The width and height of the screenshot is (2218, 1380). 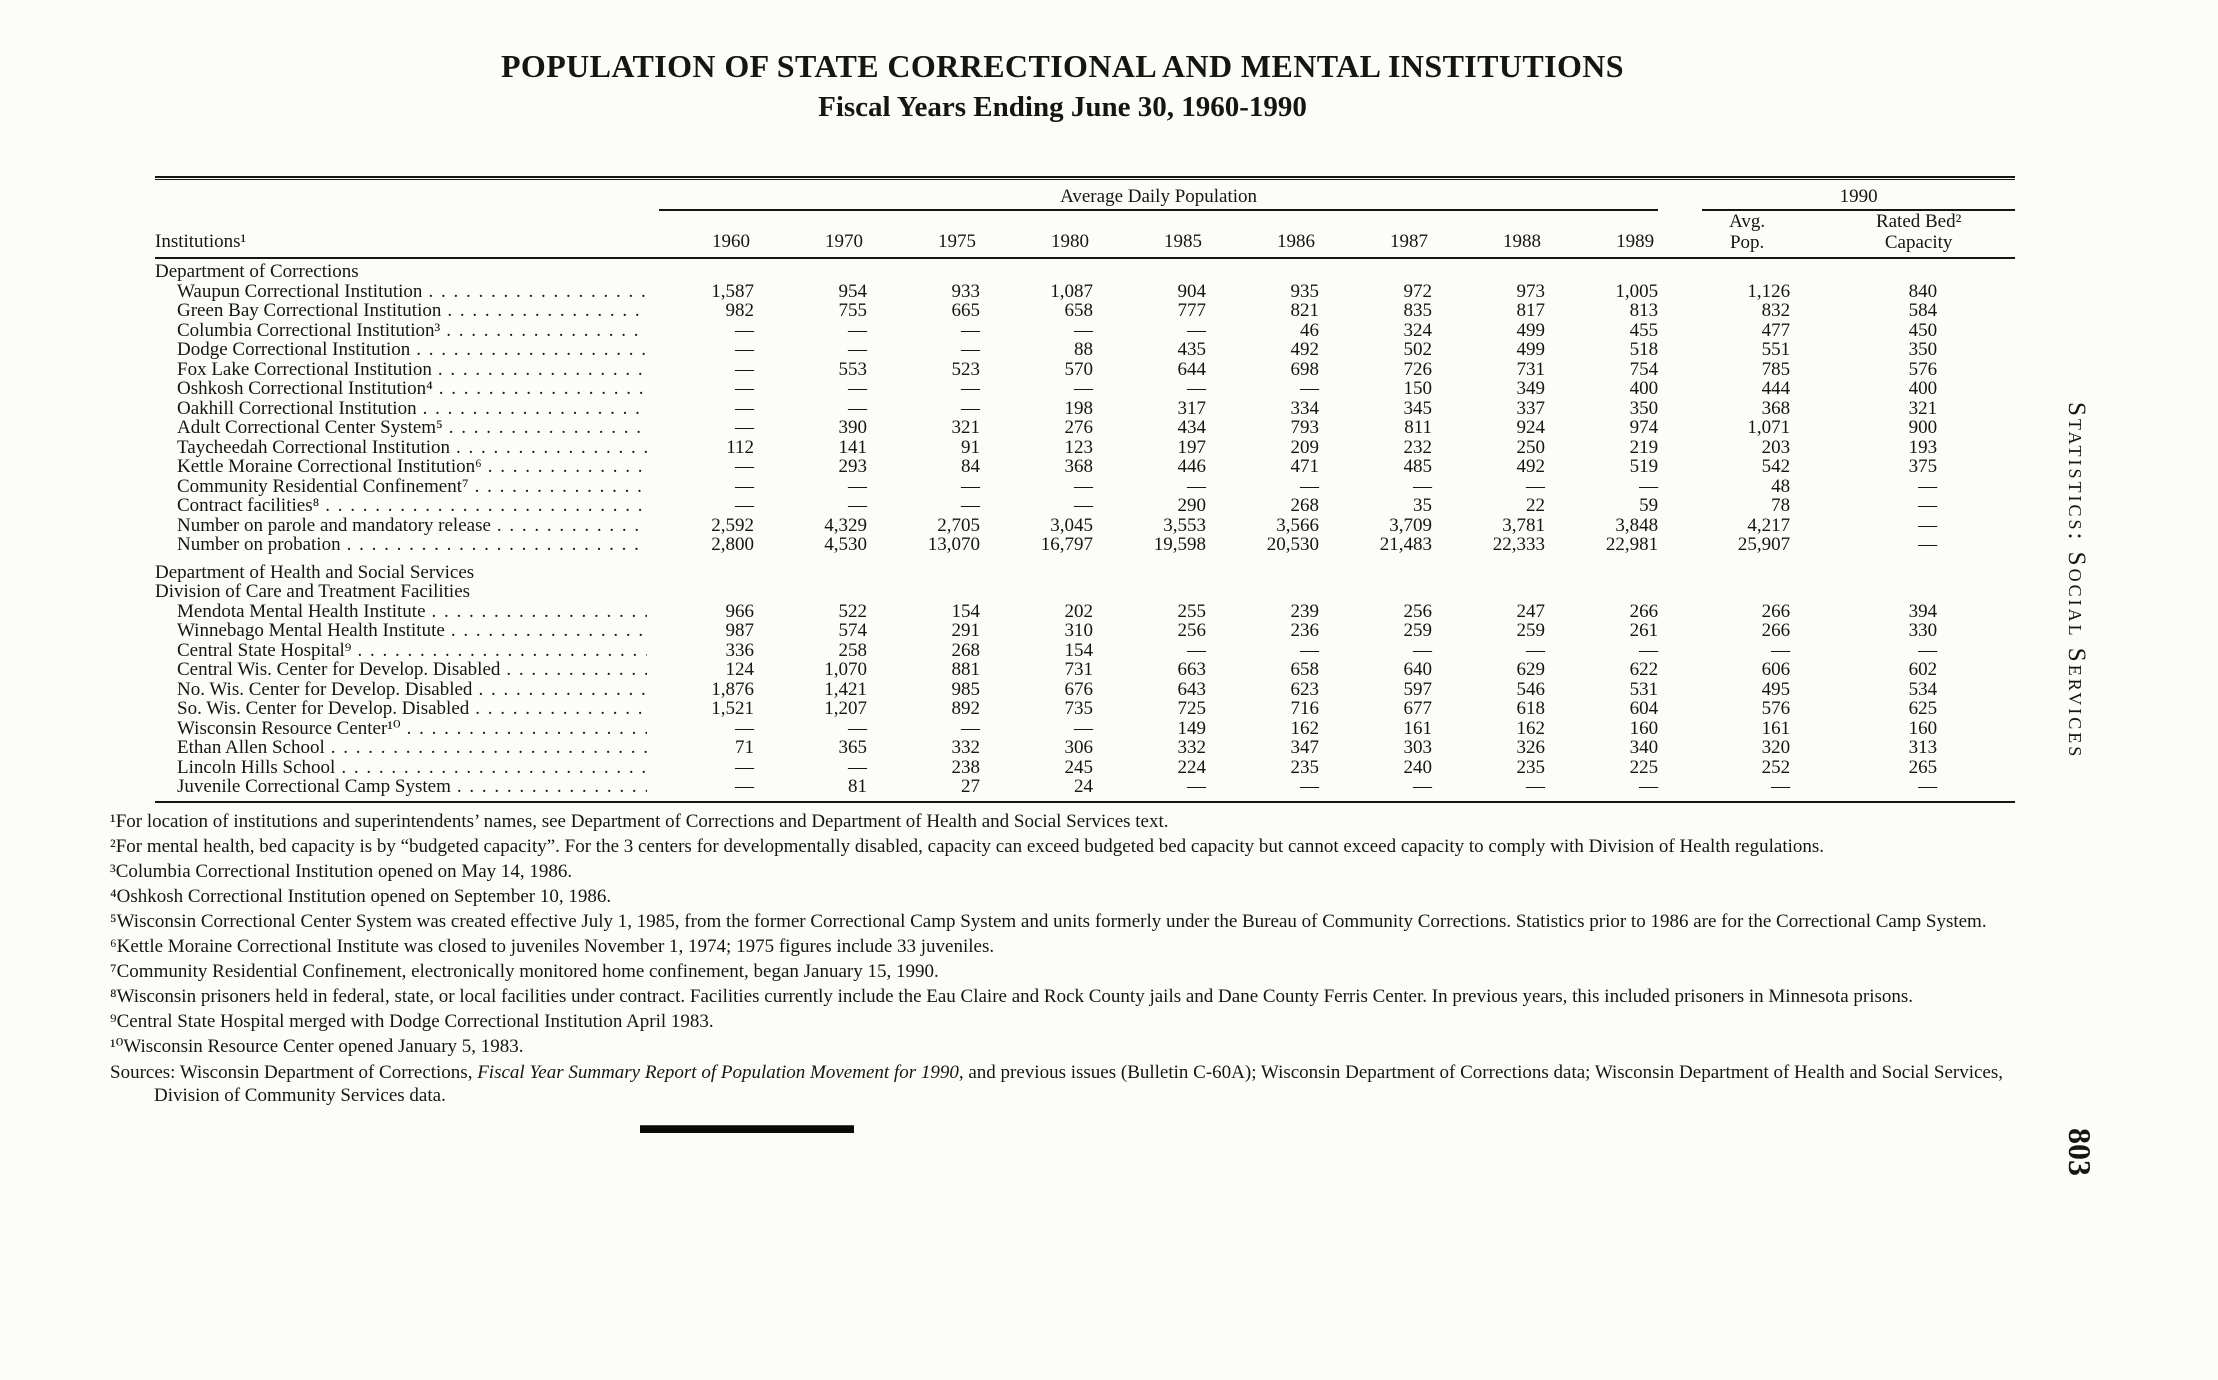 I want to click on cell-1987: 811, so click(x=1418, y=427).